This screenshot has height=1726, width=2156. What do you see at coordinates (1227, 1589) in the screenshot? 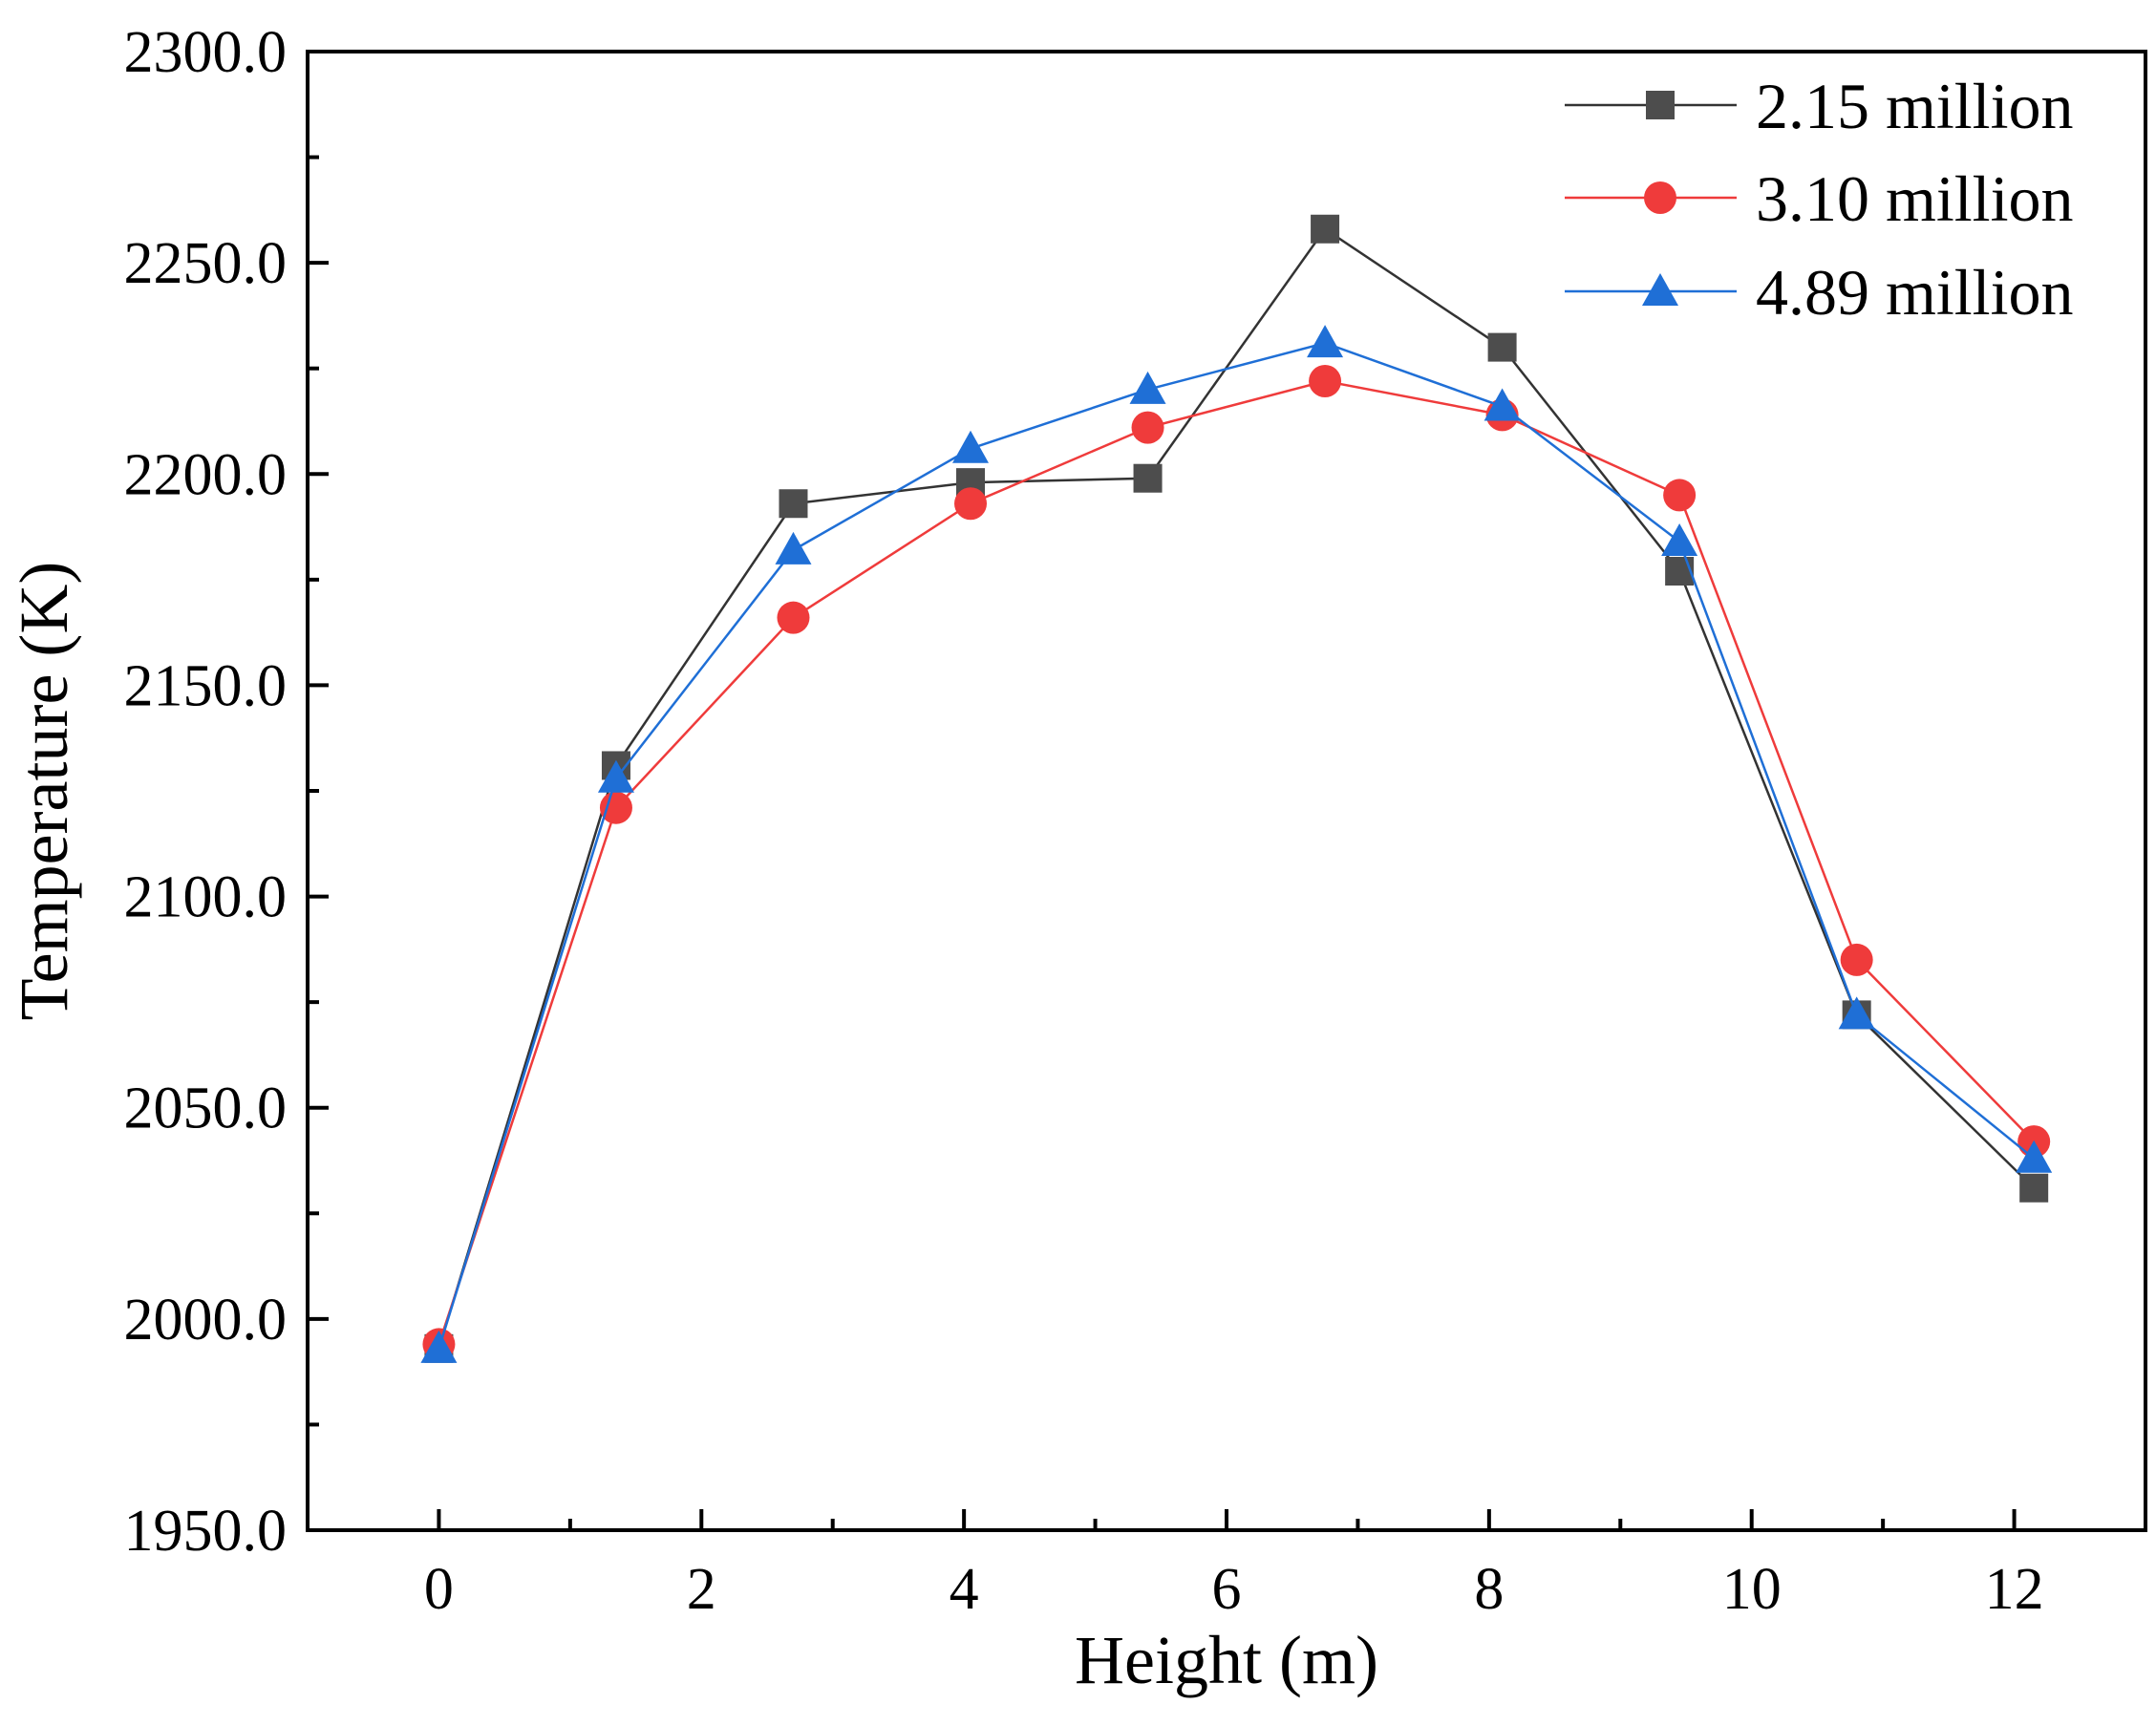
I see `x-tick-label: 6` at bounding box center [1227, 1589].